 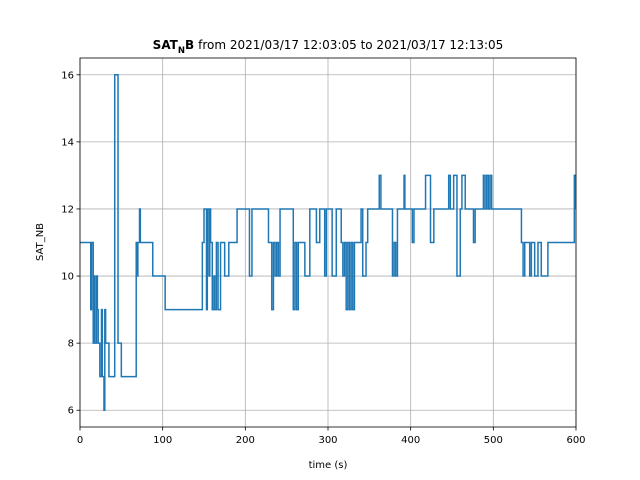 I want to click on y-tick-label: 8, so click(x=71, y=344).